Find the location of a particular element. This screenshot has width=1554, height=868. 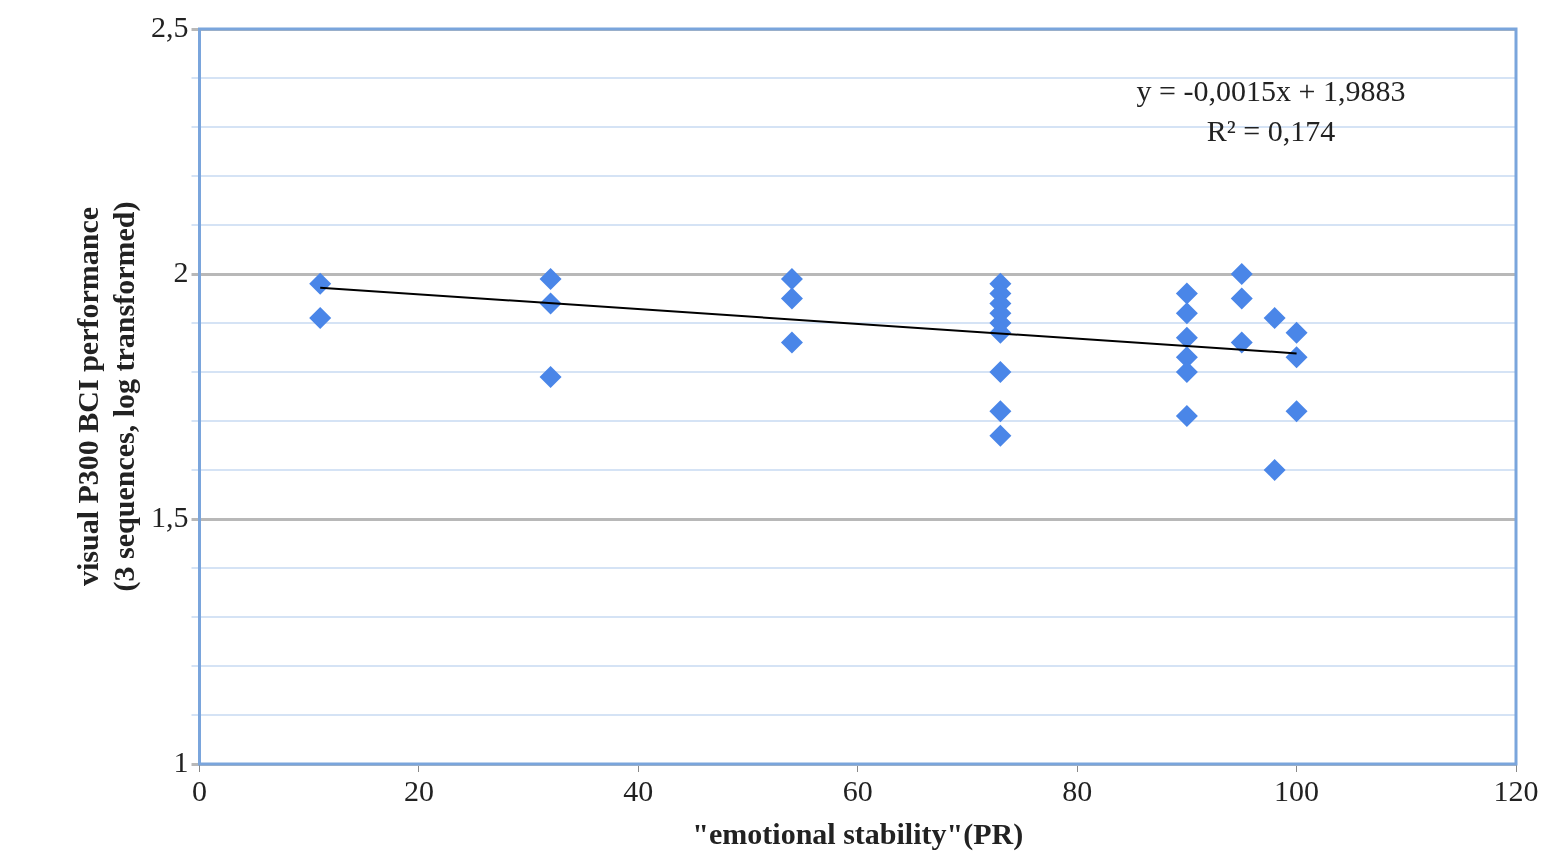

y-axis-title: visual P300 BCI performance (3 sequences, log transformed) is located at coordinates (105, 396).